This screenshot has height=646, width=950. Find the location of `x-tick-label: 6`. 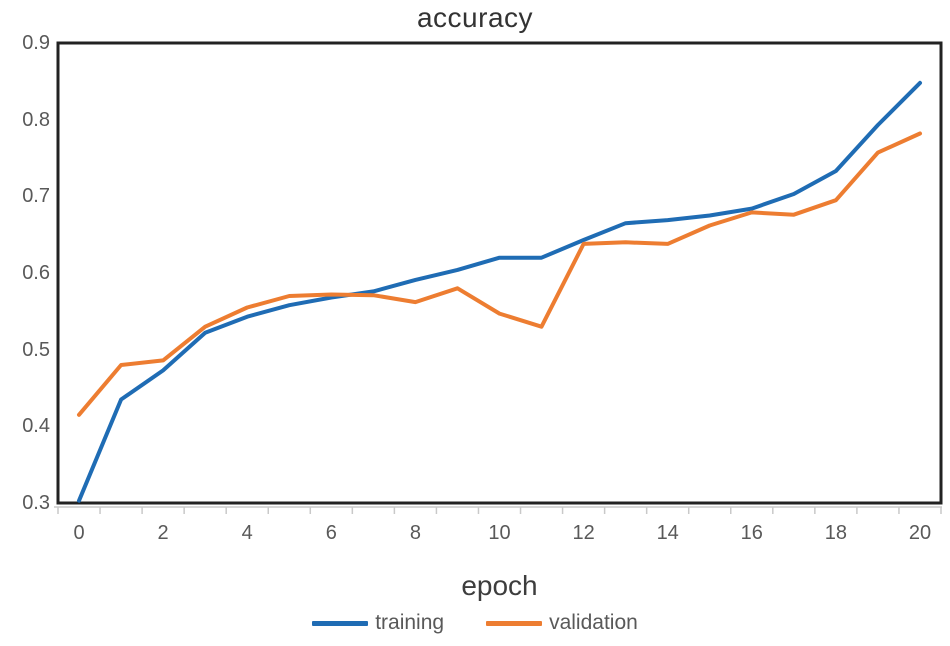

x-tick-label: 6 is located at coordinates (331, 533).